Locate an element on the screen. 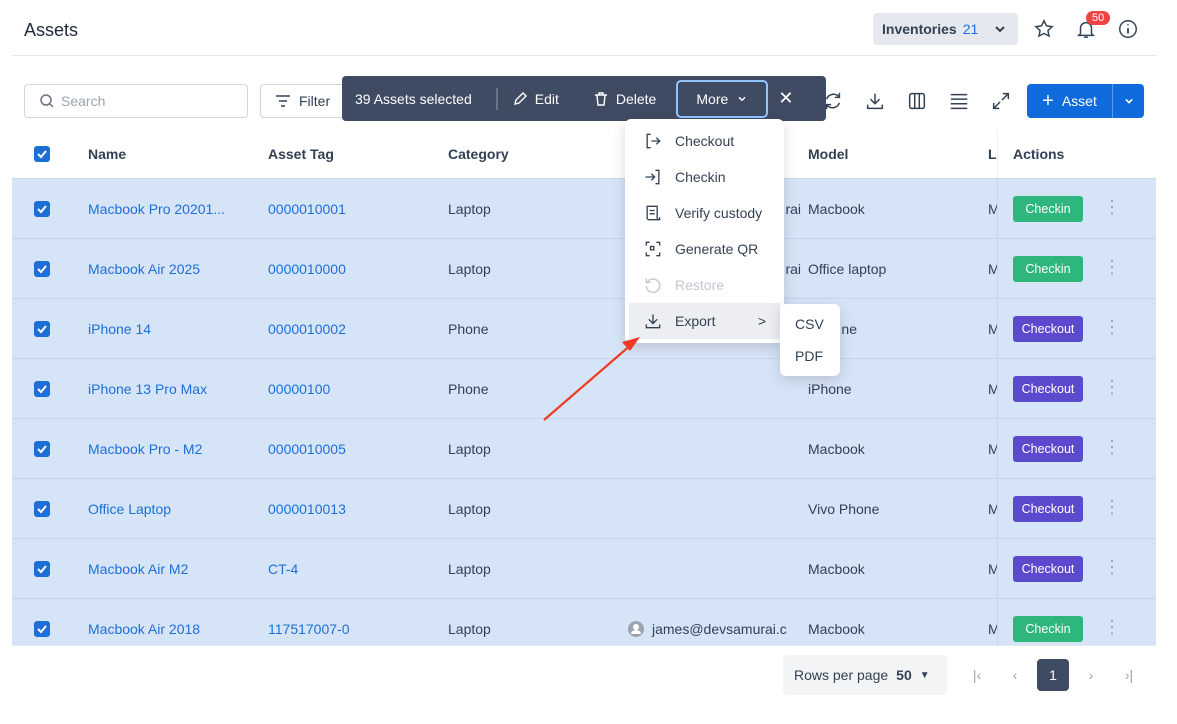 Image resolution: width=1177 pixels, height=724 pixels. last-page-button: ›| is located at coordinates (1129, 675).